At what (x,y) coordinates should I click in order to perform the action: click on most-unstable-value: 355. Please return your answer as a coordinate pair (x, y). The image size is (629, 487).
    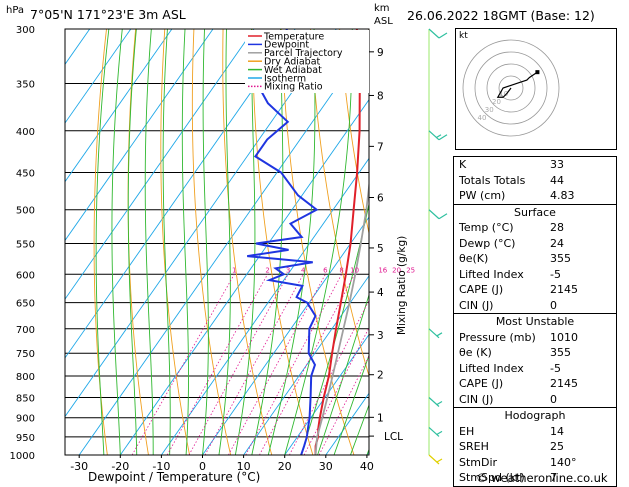
    Looking at the image, I should click on (560, 352).